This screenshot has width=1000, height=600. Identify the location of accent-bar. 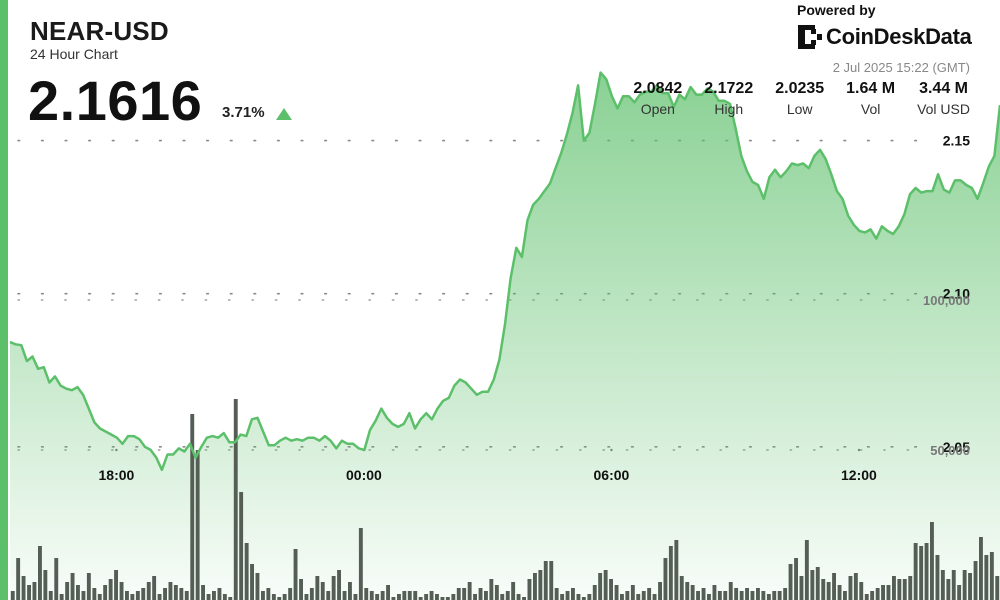
(4, 300).